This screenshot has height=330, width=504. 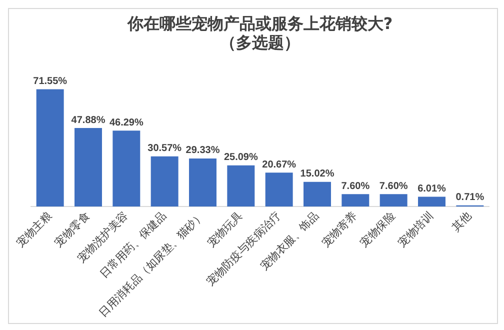 I want to click on data-label: 47.88%, so click(x=88, y=120).